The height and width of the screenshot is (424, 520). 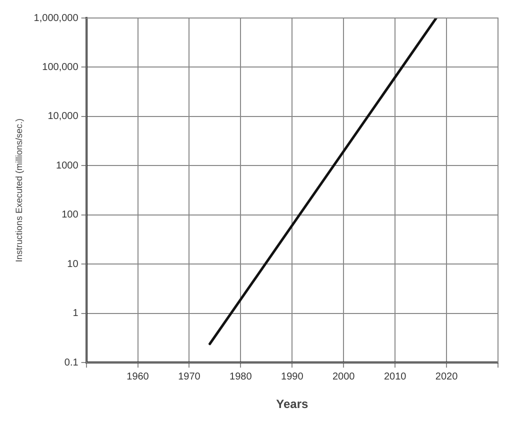 I want to click on x-tick-label: 1960, so click(x=138, y=376).